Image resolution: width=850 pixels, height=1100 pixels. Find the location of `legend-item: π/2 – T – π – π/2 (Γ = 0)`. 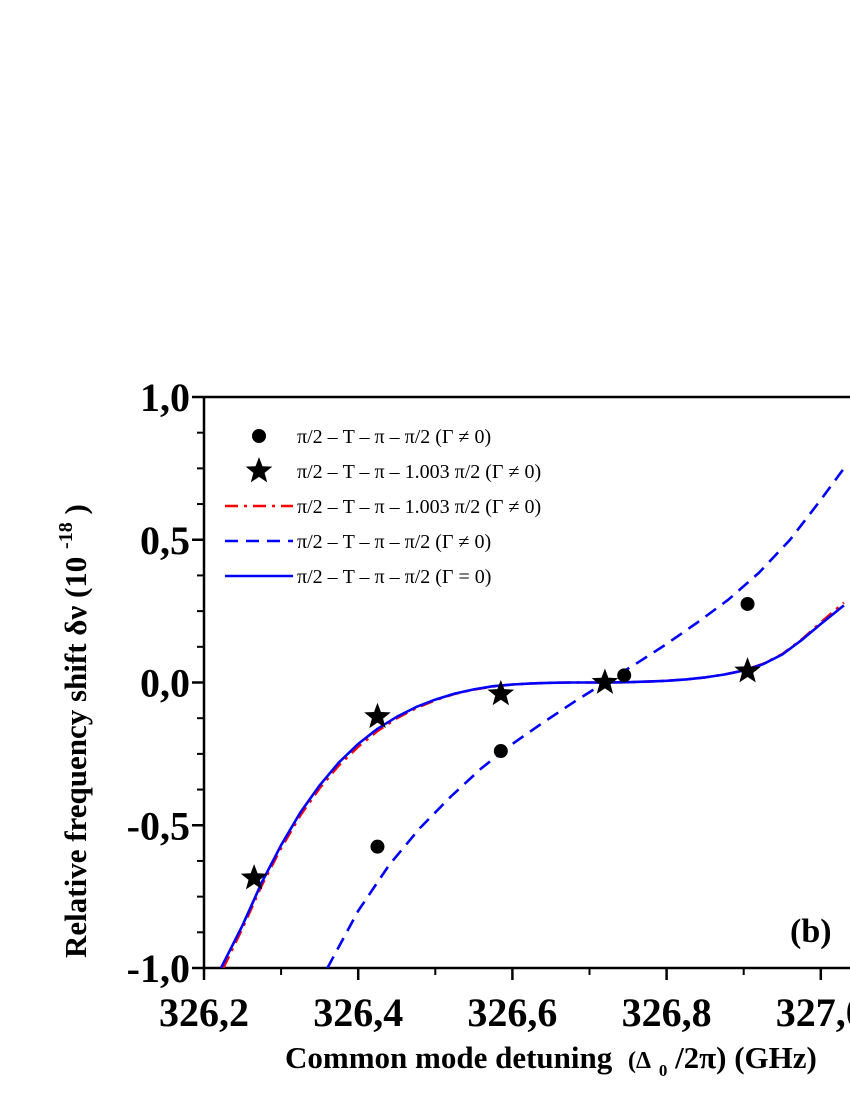

legend-item: π/2 – T – π – π/2 (Γ = 0) is located at coordinates (358, 577).